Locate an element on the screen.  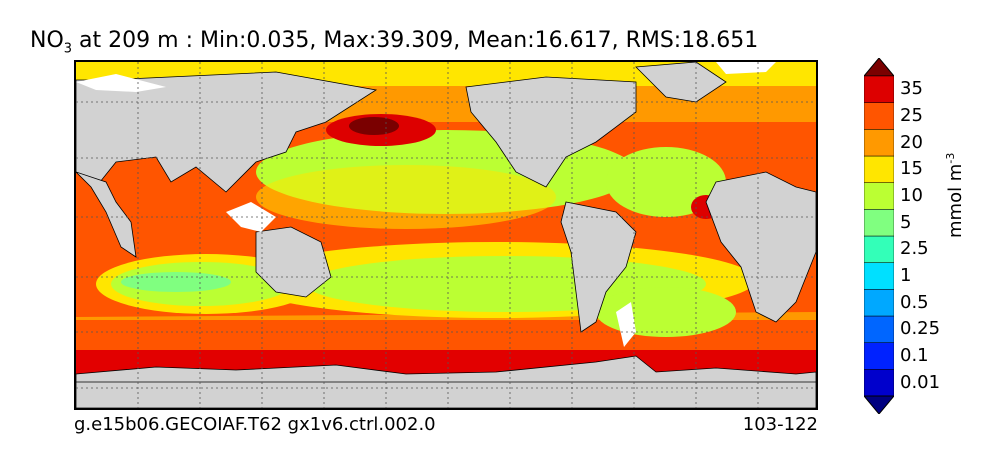
colorbar-cell-0.5 is located at coordinates (879, 303).